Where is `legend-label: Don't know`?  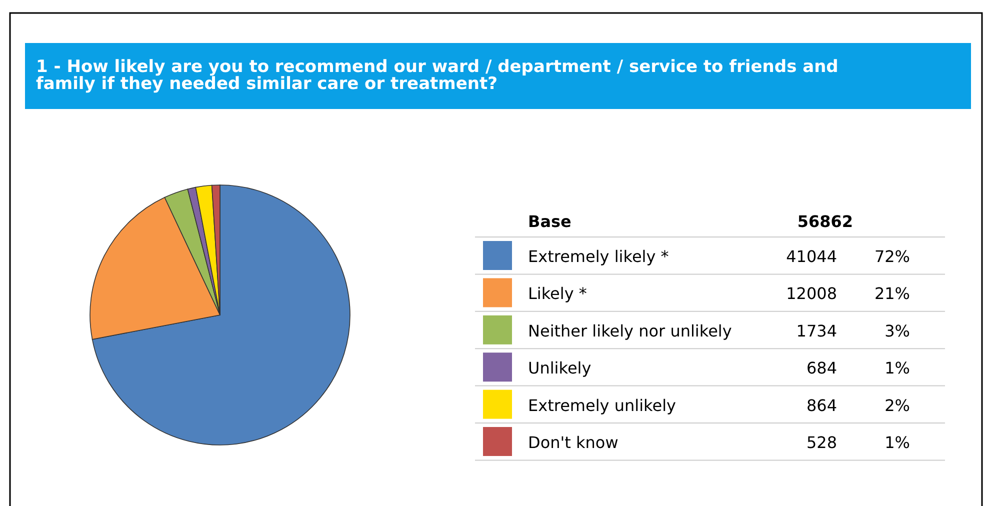
legend-label: Don't know is located at coordinates (573, 442).